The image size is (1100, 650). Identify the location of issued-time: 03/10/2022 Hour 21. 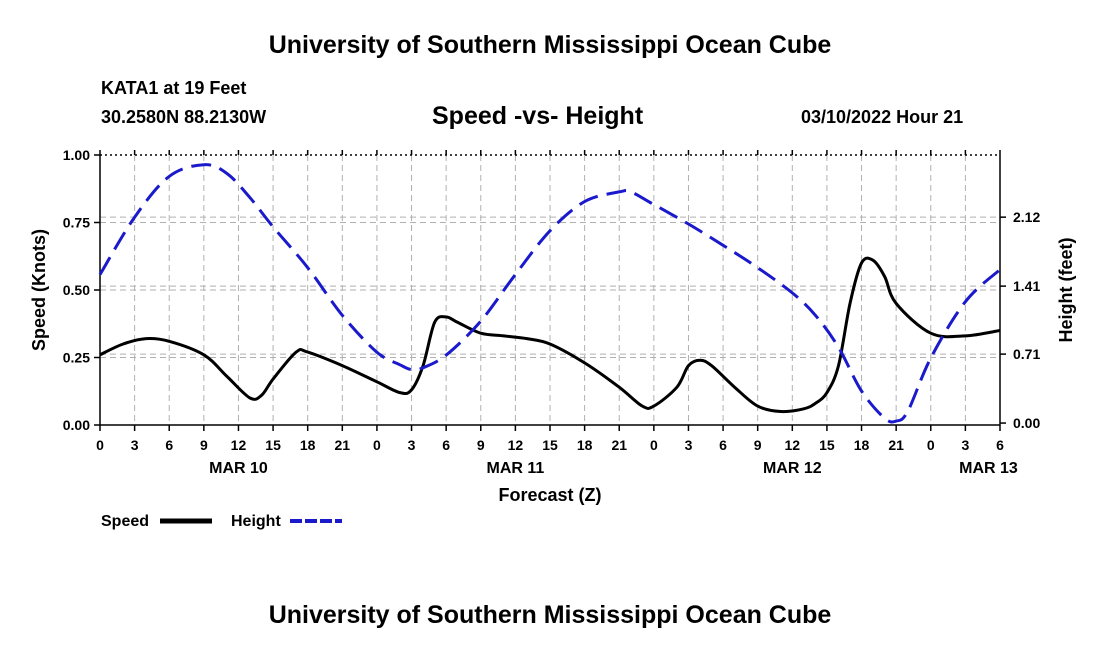
(882, 117).